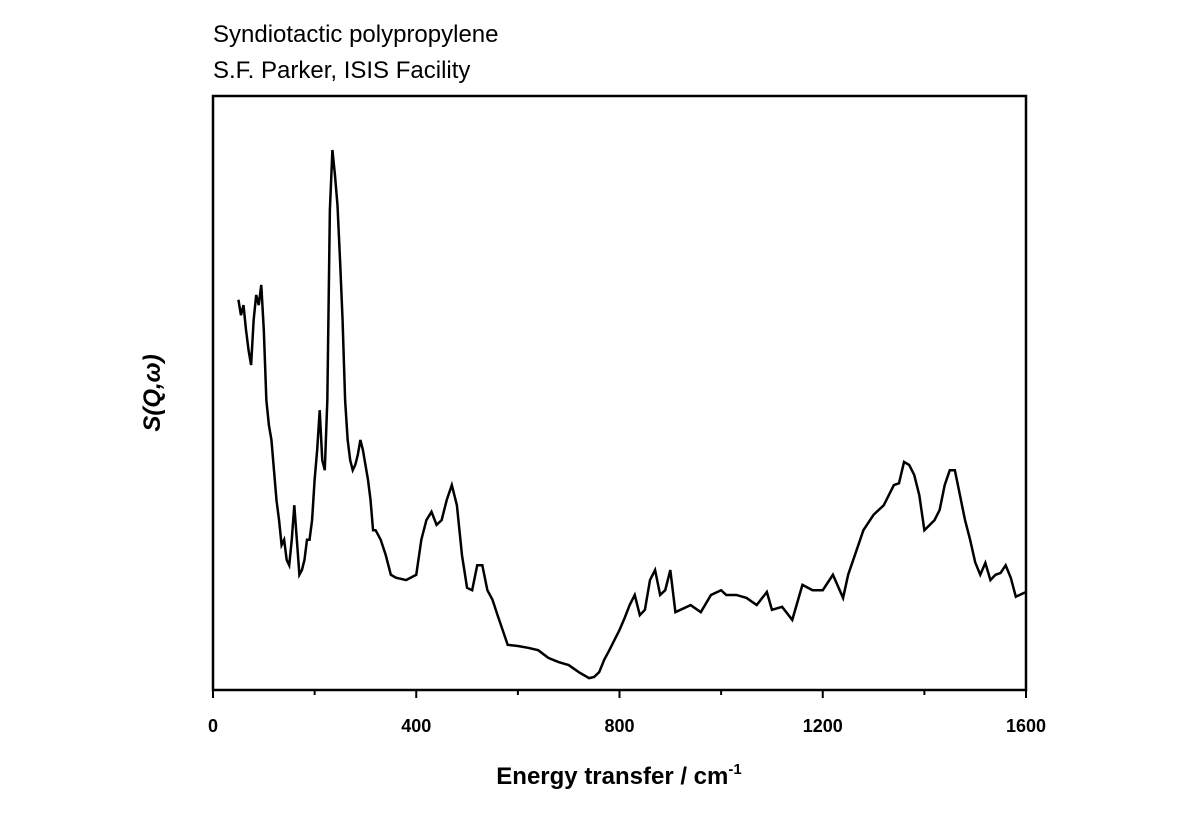  Describe the element at coordinates (619, 726) in the screenshot. I see `x-tick-label: 800` at that location.